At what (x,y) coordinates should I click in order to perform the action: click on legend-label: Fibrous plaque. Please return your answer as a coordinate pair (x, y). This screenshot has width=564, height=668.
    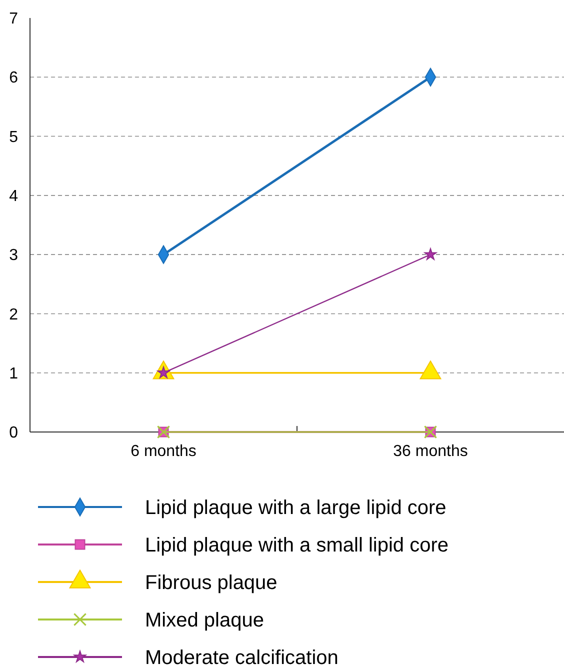
    Looking at the image, I should click on (211, 583).